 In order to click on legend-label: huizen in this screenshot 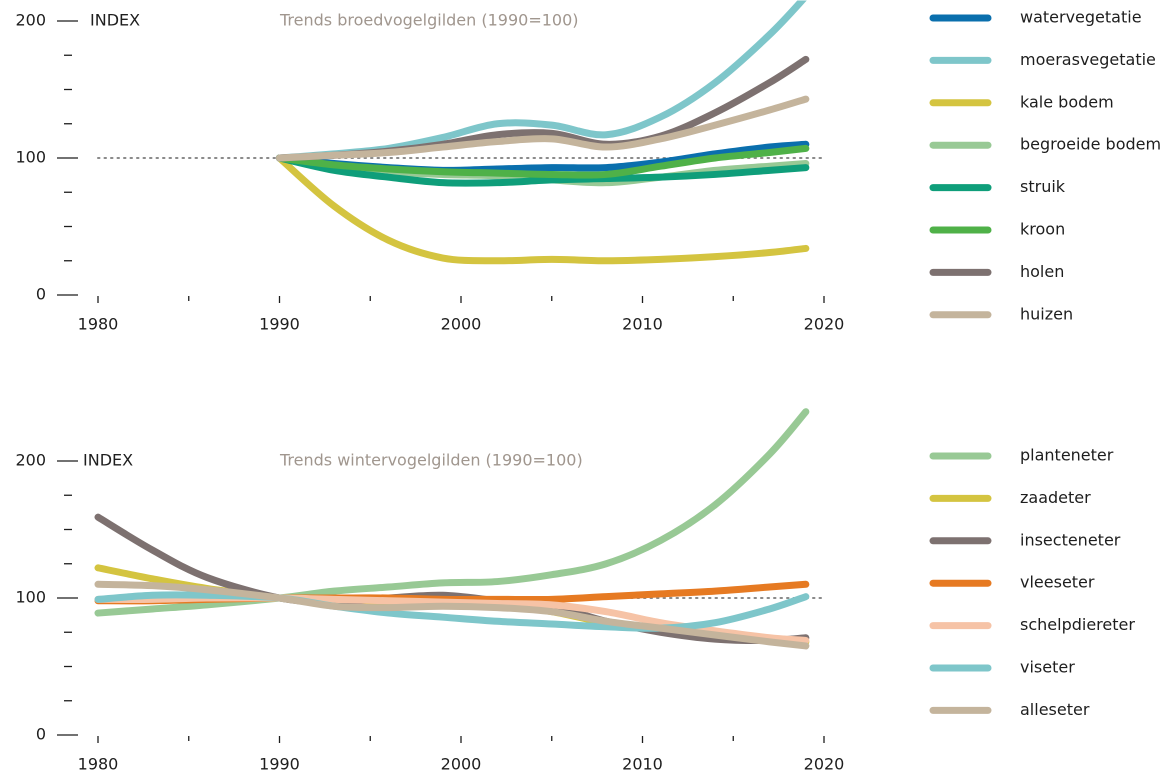, I will do `click(1046, 313)`.